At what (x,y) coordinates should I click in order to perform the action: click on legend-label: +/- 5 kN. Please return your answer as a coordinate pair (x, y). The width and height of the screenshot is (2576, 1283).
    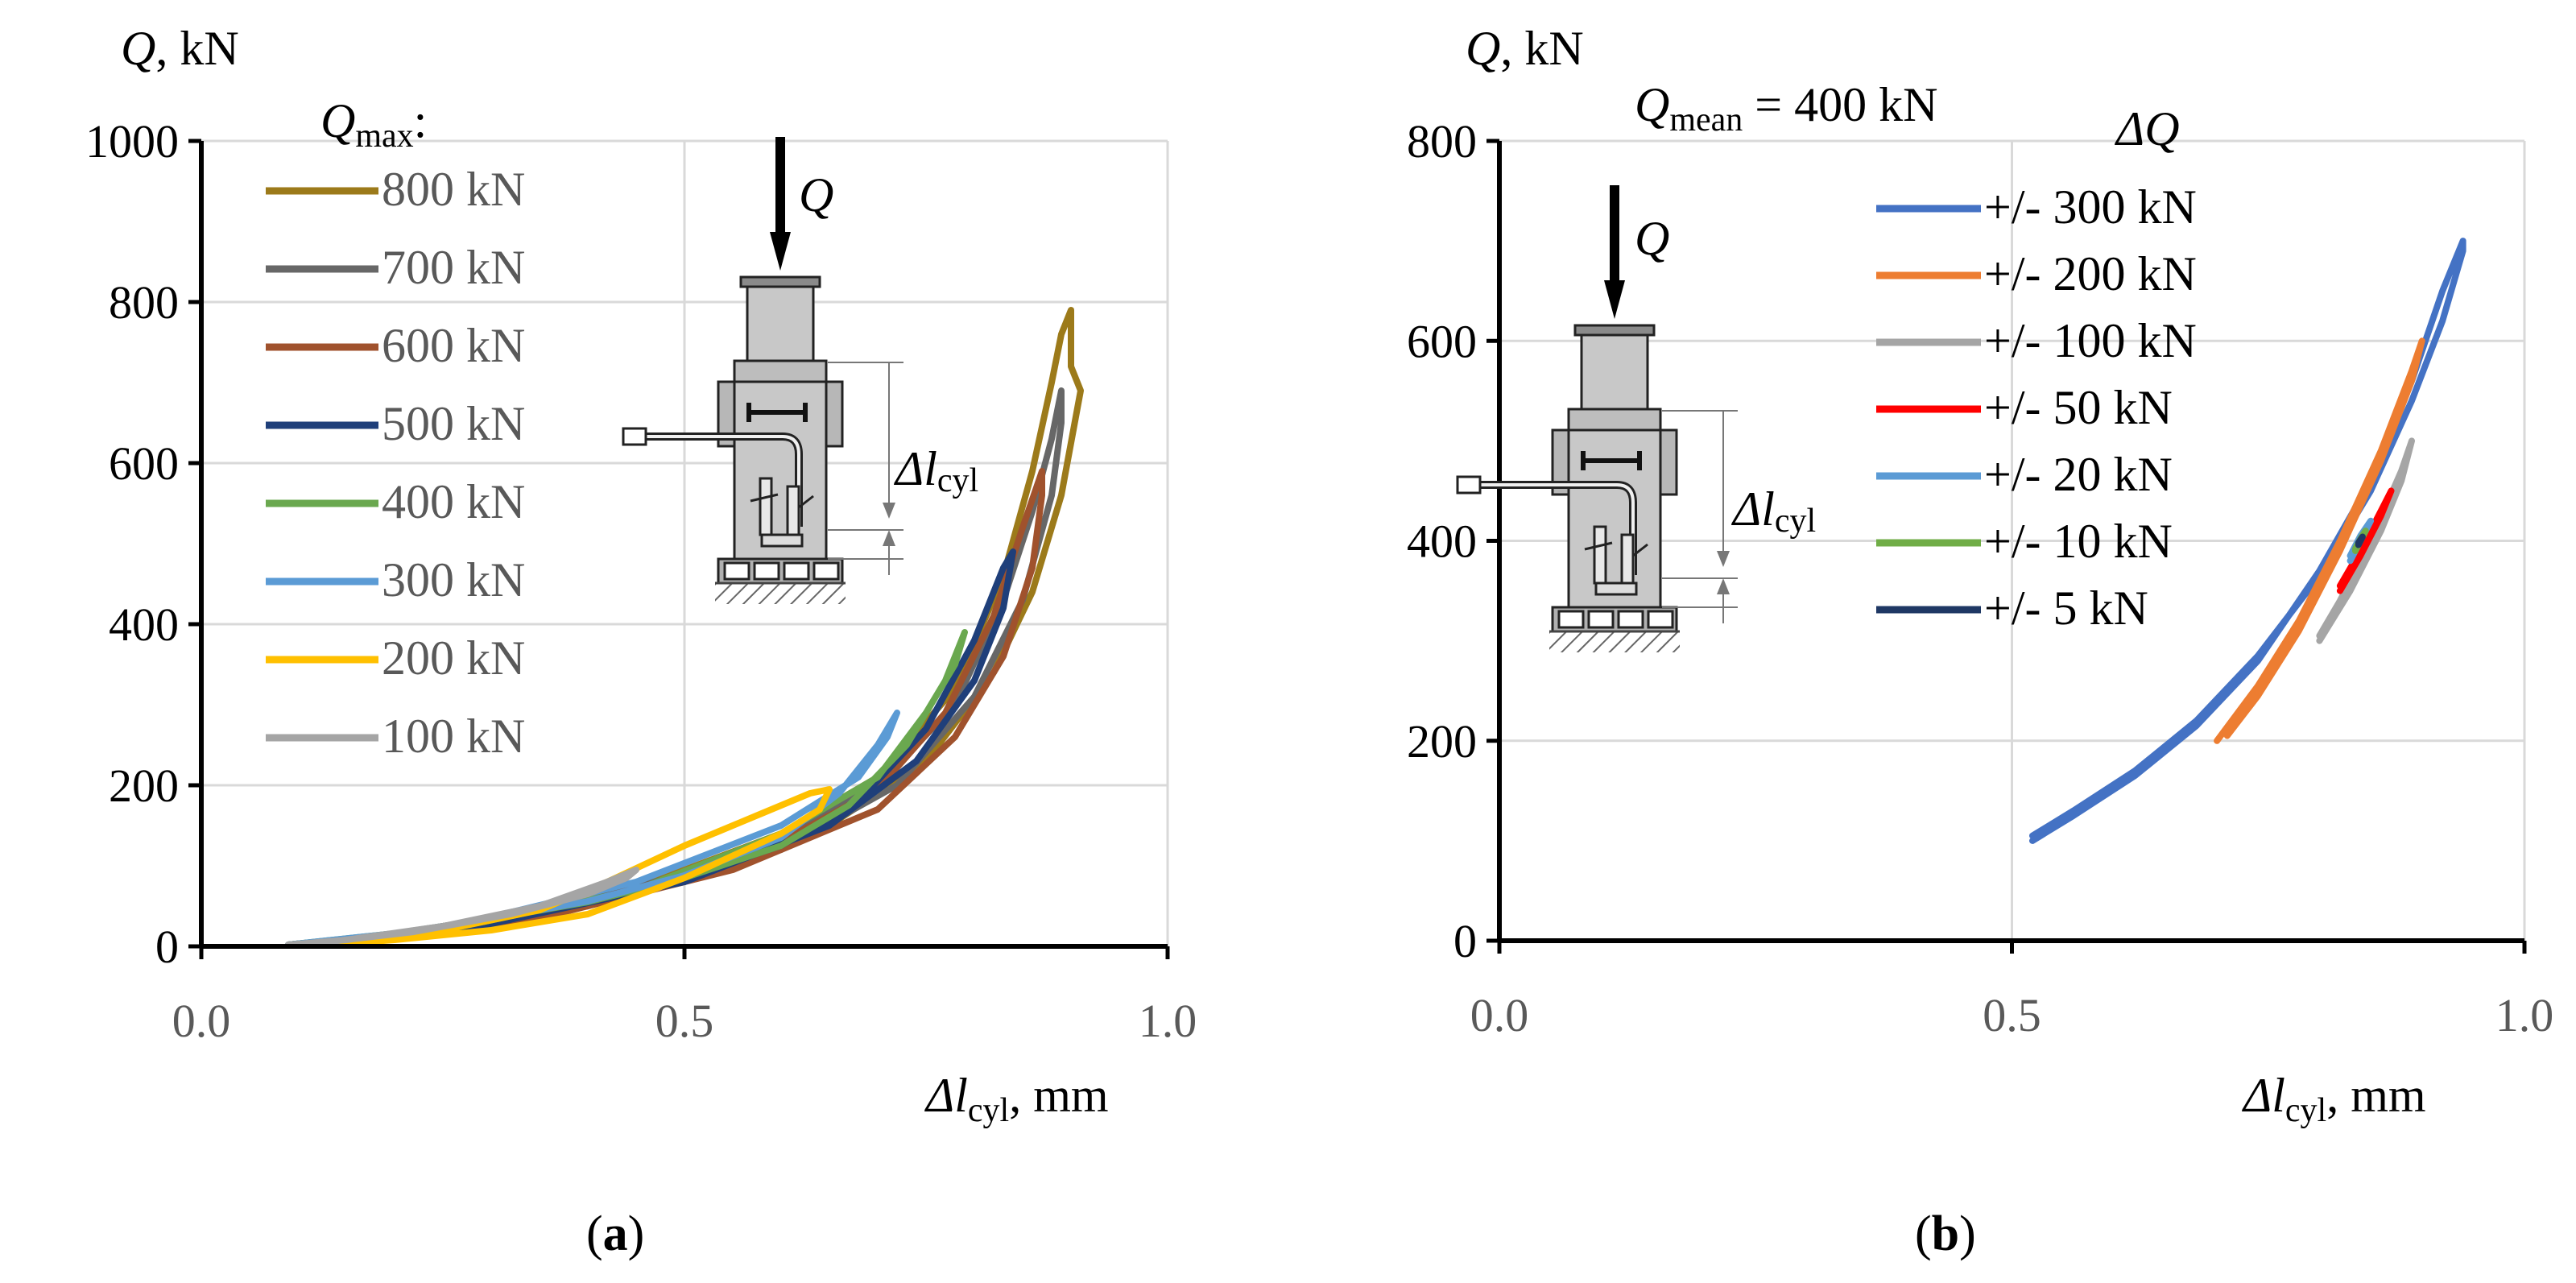
    Looking at the image, I should click on (2066, 608).